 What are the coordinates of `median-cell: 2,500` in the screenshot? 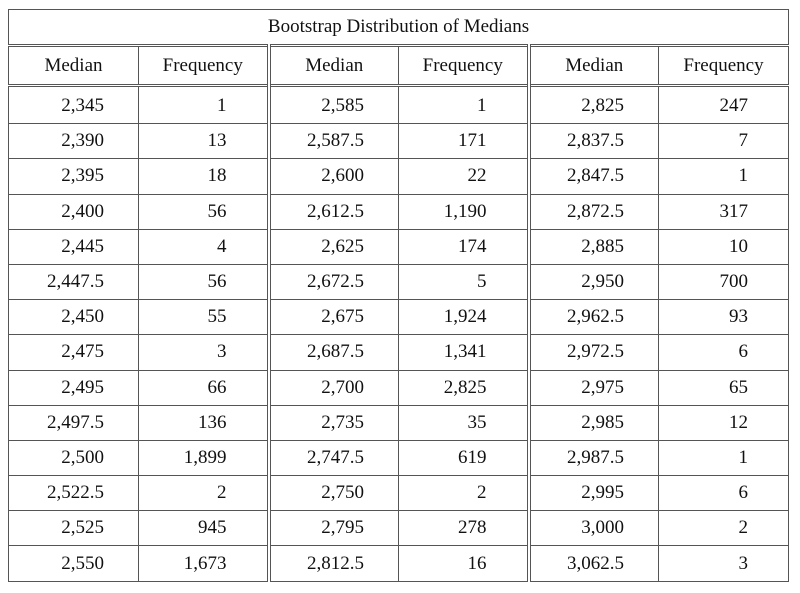 It's located at (73, 458).